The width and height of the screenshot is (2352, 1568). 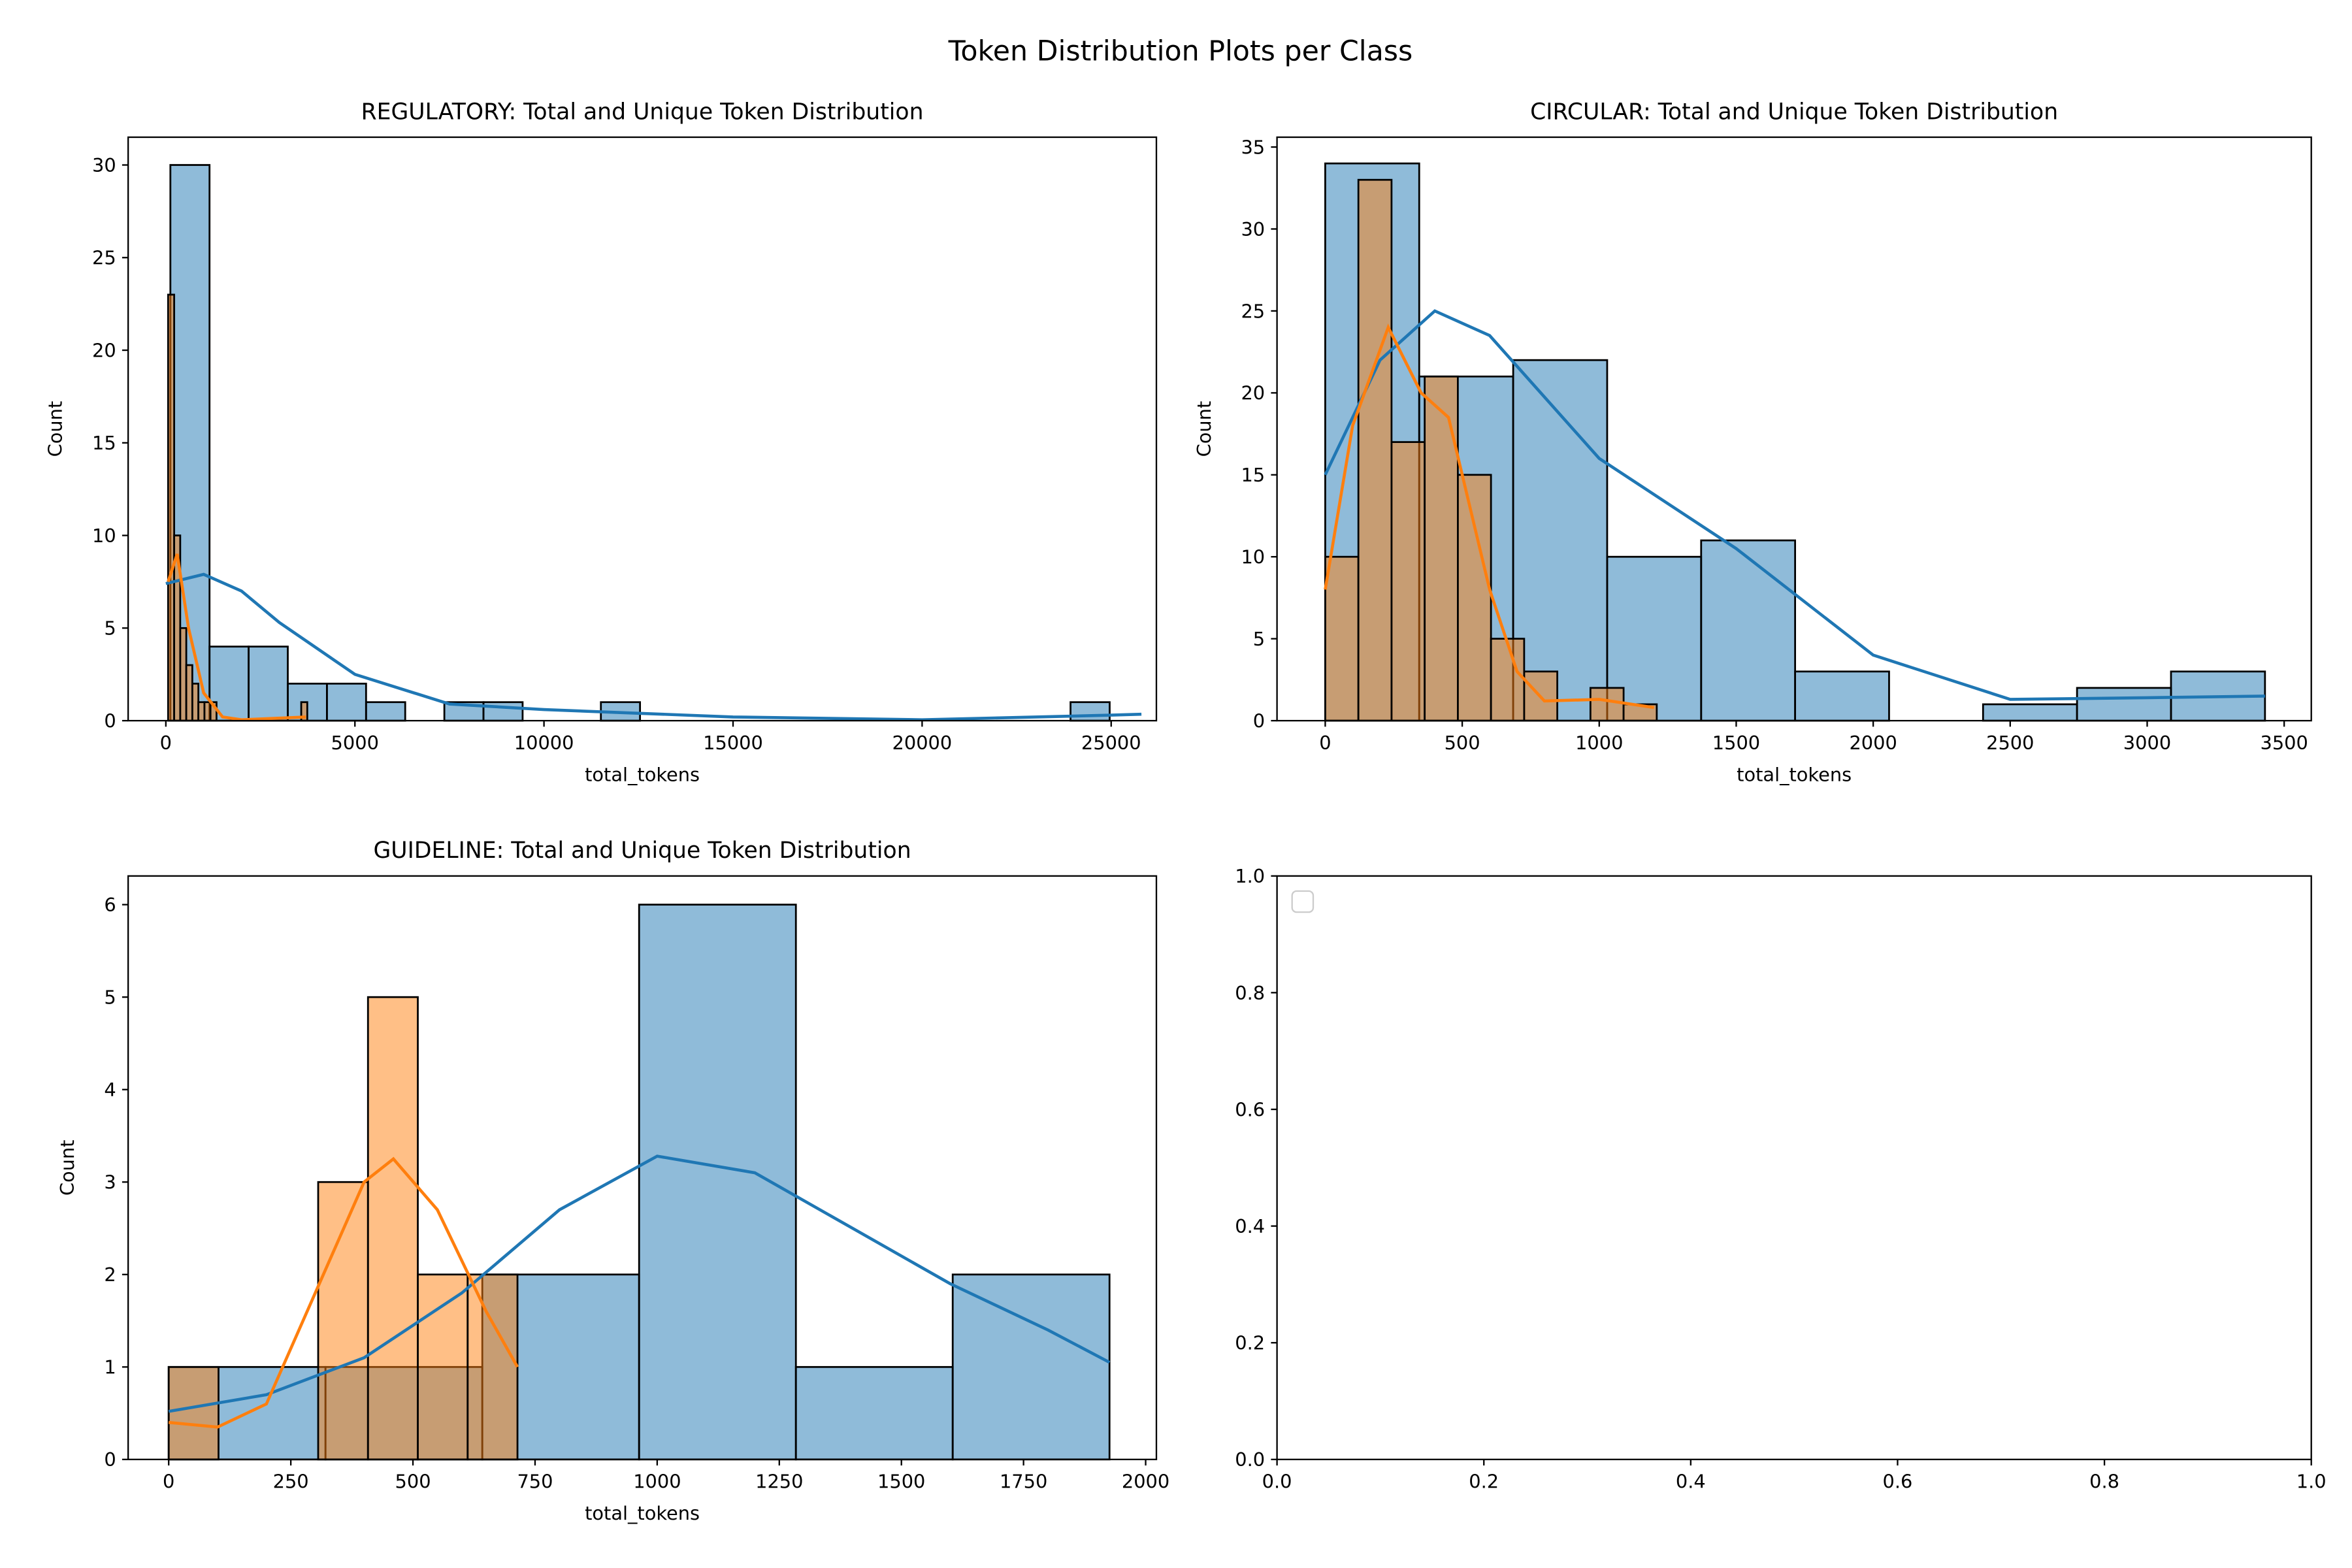 I want to click on y-tick-label: 1, so click(x=110, y=1367).